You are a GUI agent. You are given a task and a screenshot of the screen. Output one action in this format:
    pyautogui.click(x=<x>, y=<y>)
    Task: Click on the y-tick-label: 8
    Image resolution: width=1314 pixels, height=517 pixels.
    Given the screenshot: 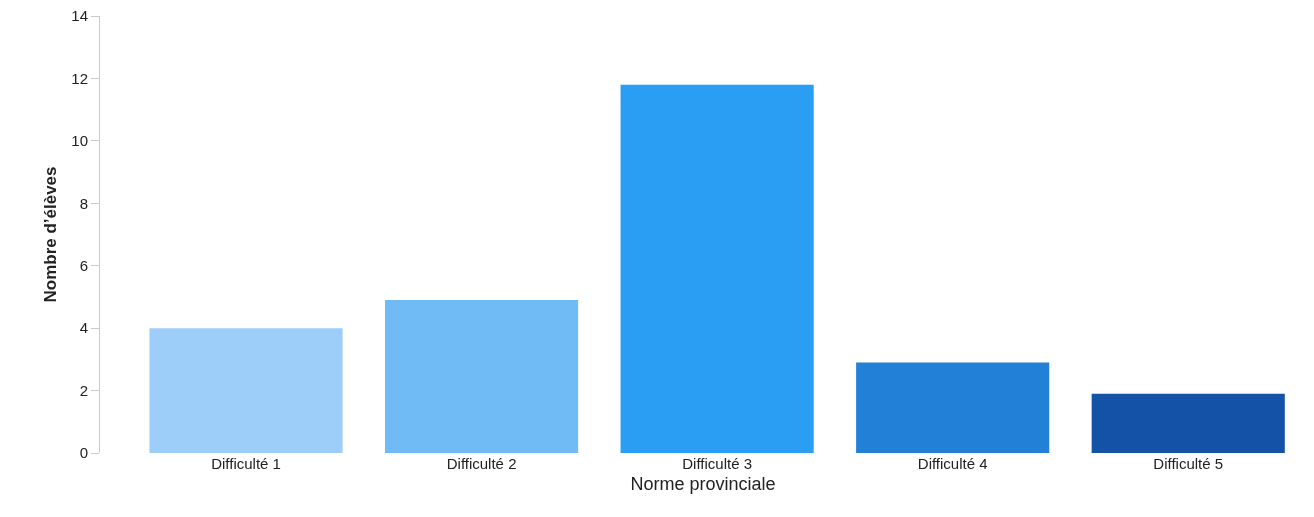 What is the action you would take?
    pyautogui.click(x=83, y=203)
    